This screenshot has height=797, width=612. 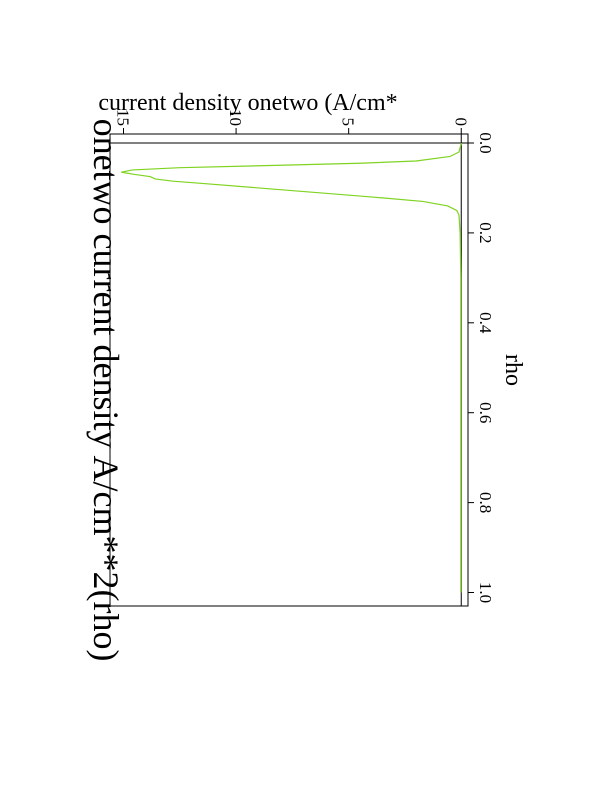 What do you see at coordinates (485, 502) in the screenshot?
I see `x-tick-label: 0.8` at bounding box center [485, 502].